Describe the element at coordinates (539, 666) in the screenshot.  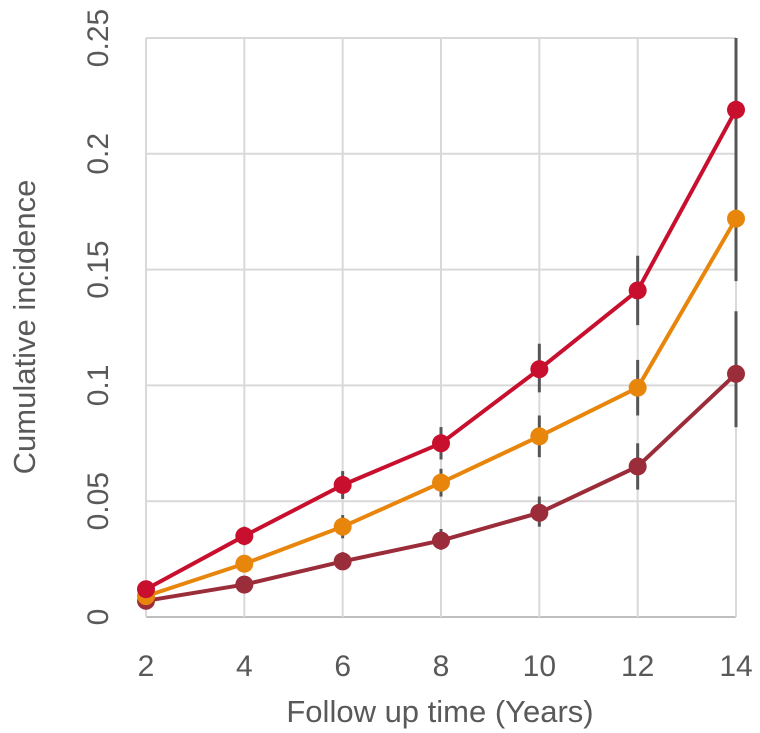
I see `x-tick-label: 10` at that location.